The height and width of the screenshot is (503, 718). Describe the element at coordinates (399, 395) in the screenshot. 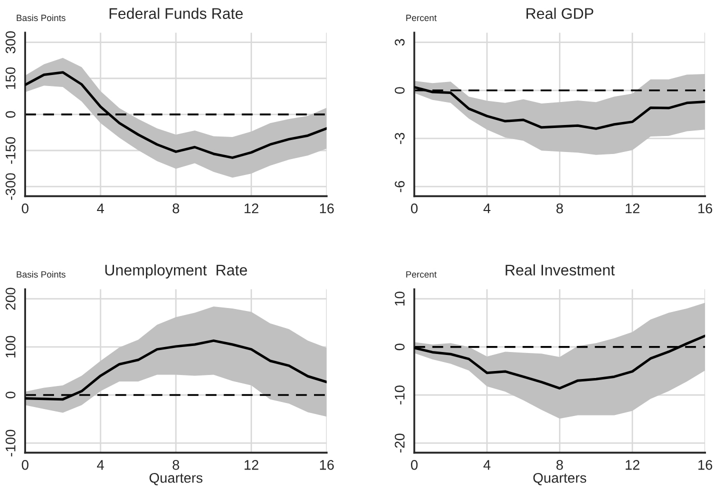

I see `y-tick-label: -10` at that location.